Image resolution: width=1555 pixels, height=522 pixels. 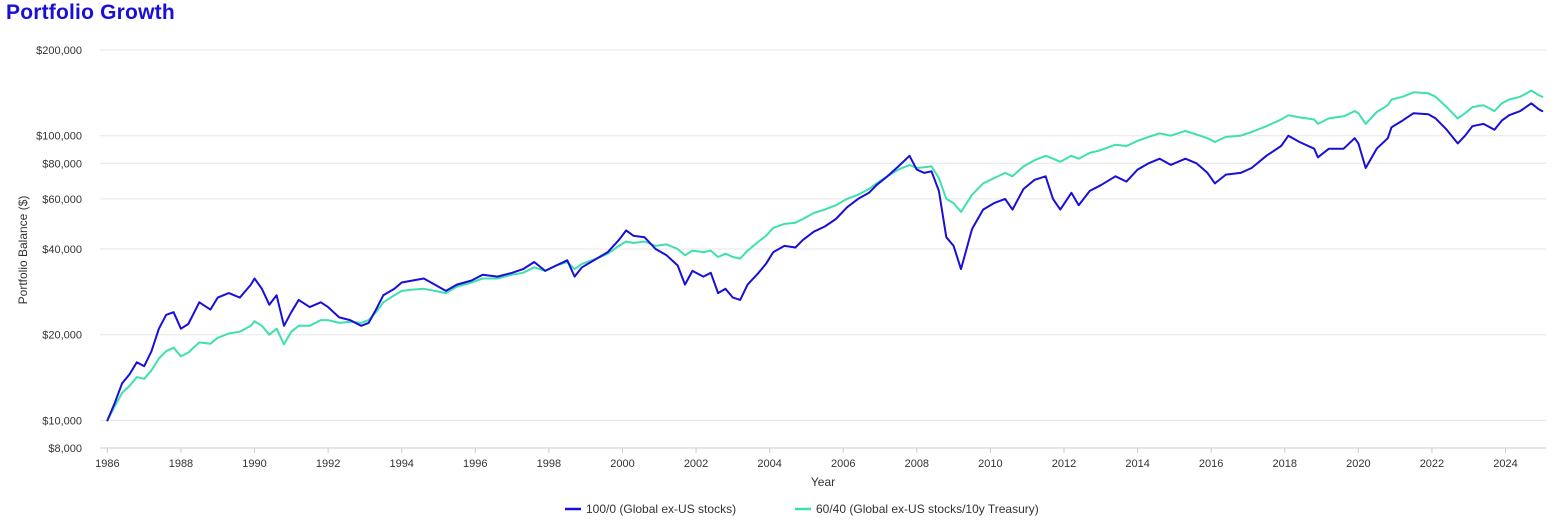 What do you see at coordinates (254, 464) in the screenshot?
I see `x-tick-label: 1990` at bounding box center [254, 464].